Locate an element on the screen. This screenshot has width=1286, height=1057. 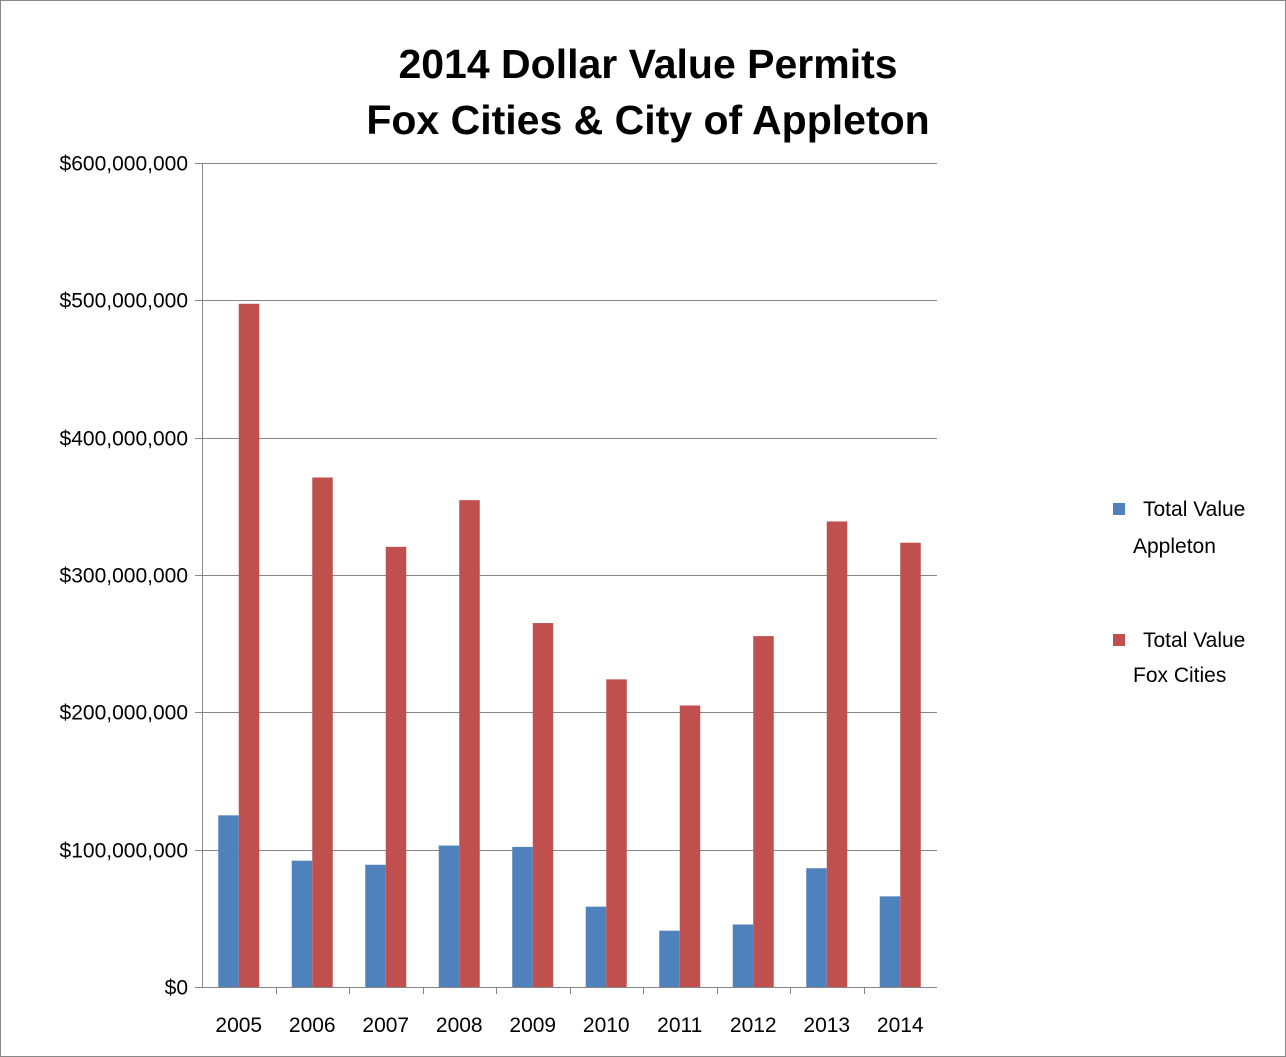
y-tick-label: $600,000,000 is located at coordinates (124, 164).